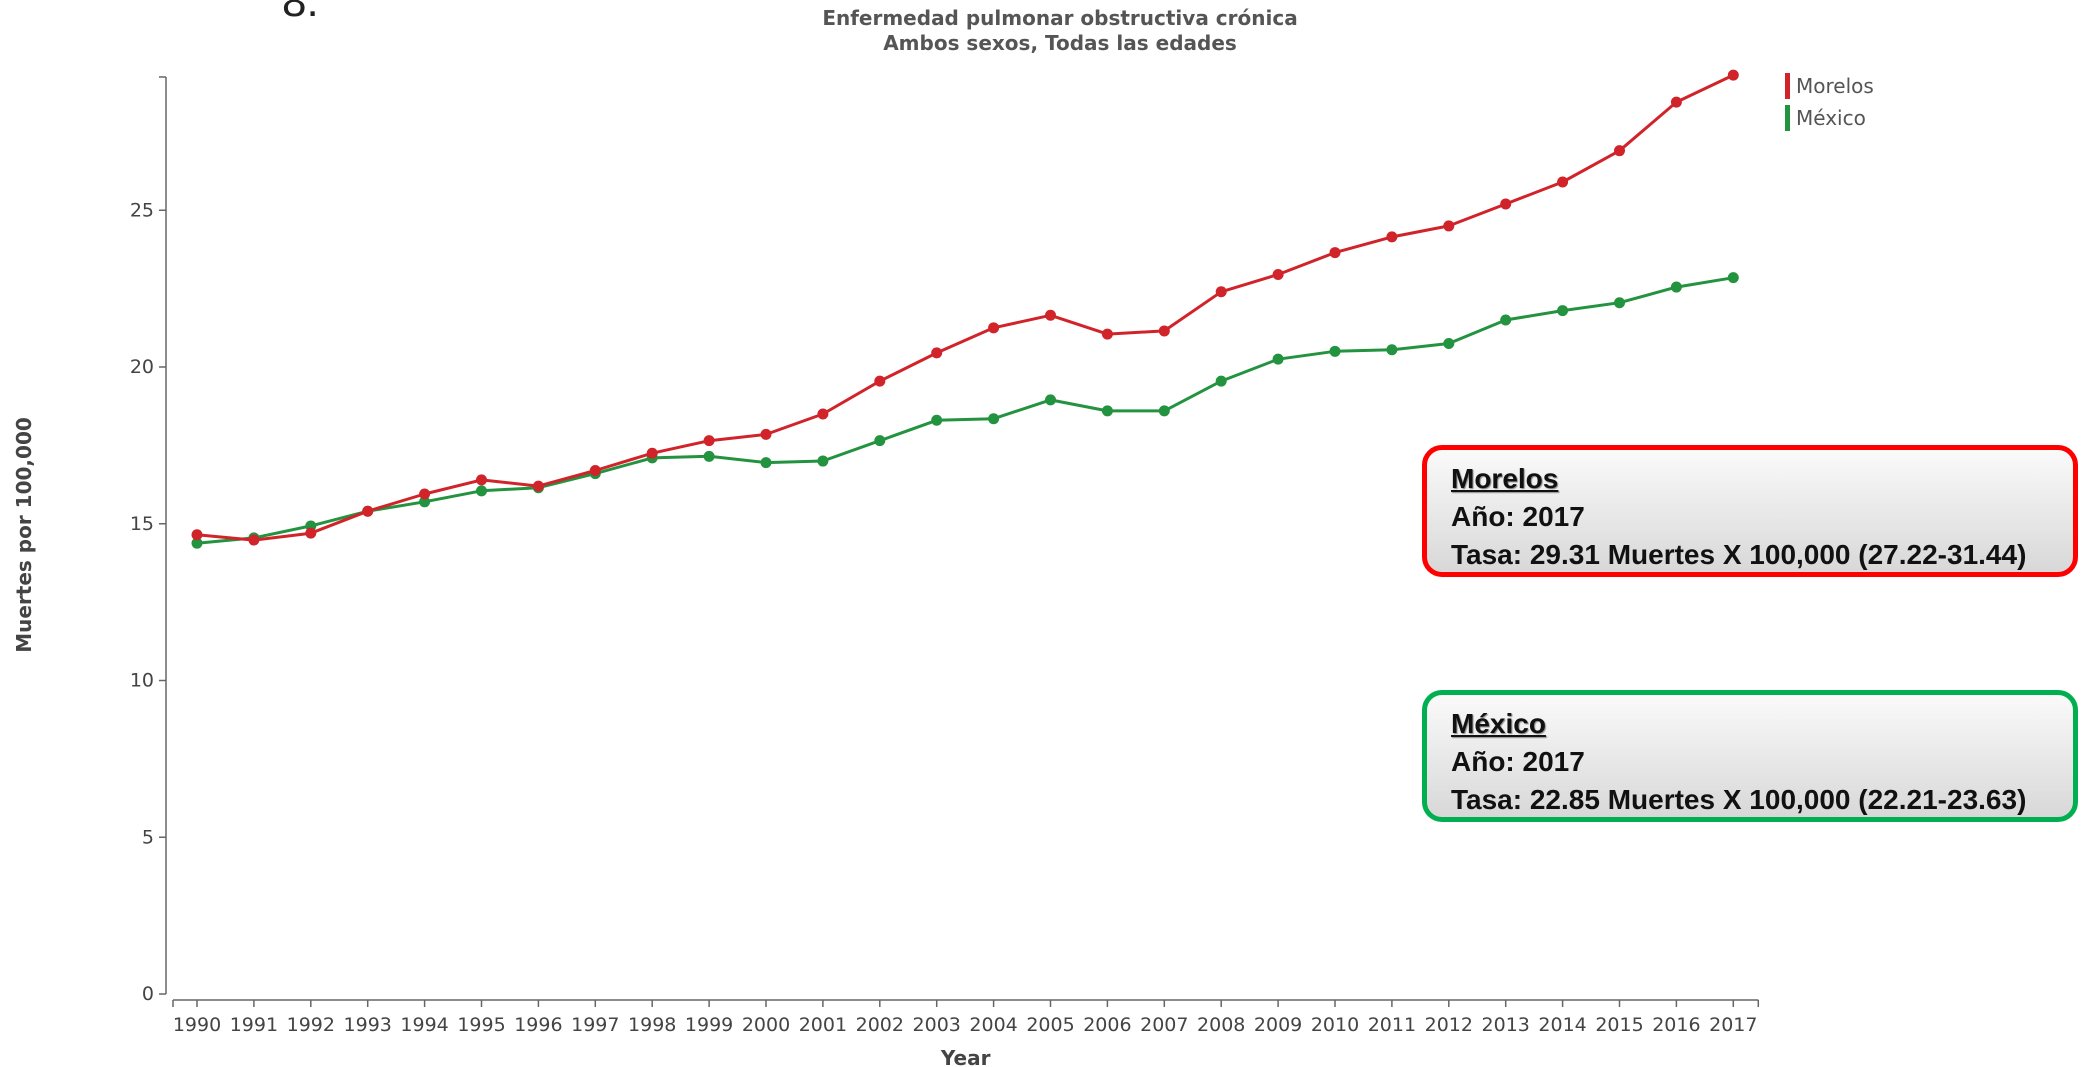 Image resolution: width=2084 pixels, height=1067 pixels. Describe the element at coordinates (1278, 1025) in the screenshot. I see `x-tick-label: 2009` at that location.